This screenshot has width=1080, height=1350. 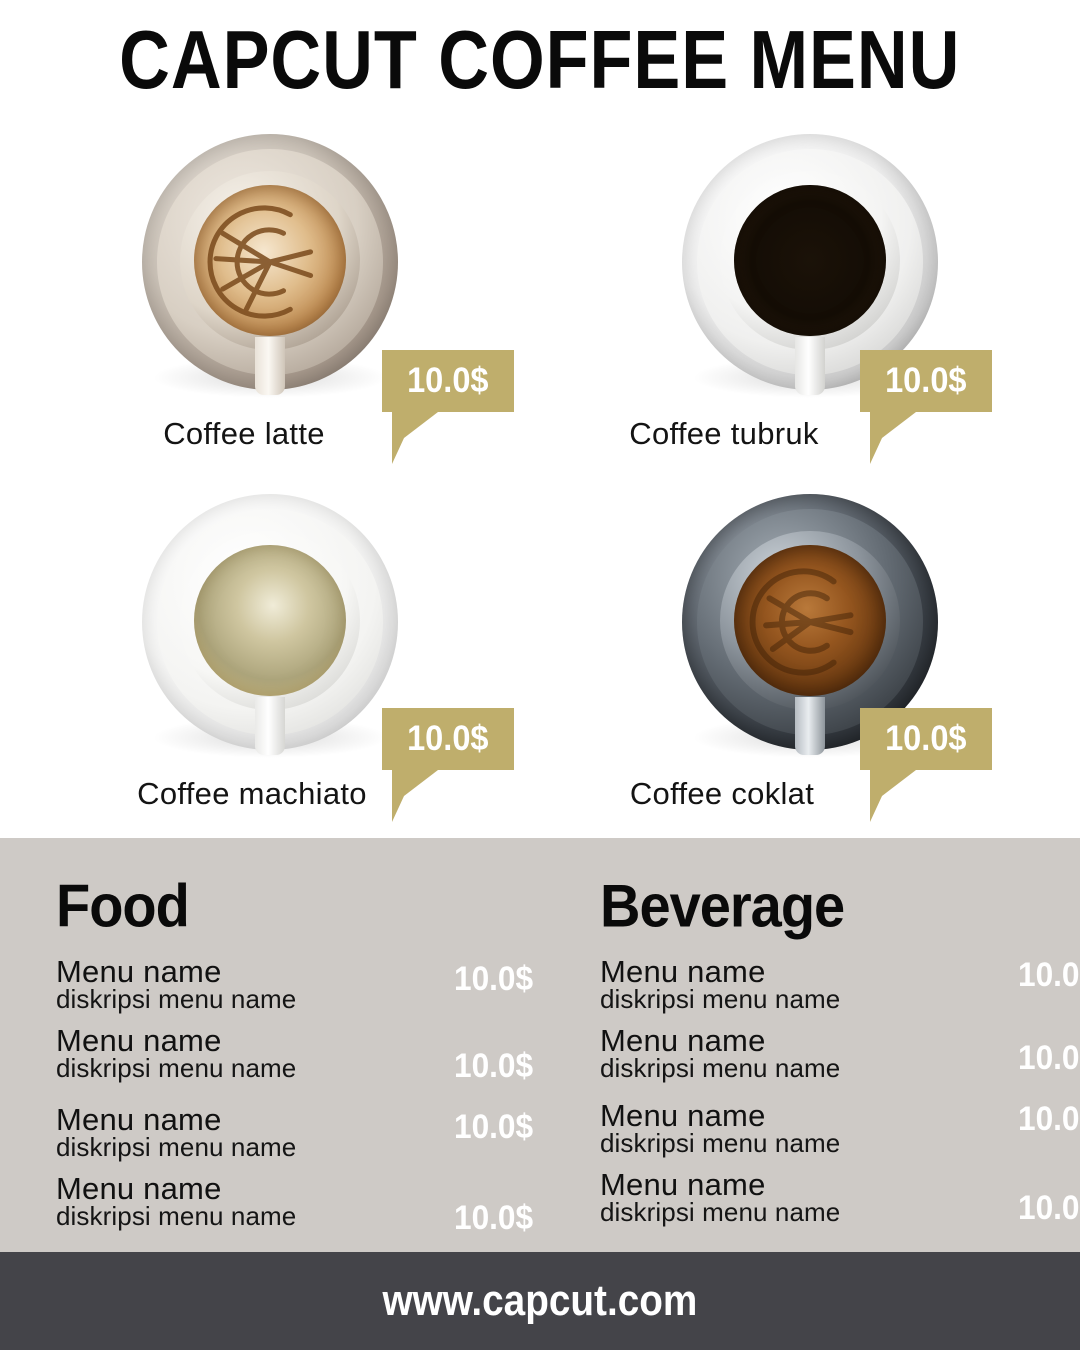 I want to click on coffee-item-tubruk, so click(x=810, y=298).